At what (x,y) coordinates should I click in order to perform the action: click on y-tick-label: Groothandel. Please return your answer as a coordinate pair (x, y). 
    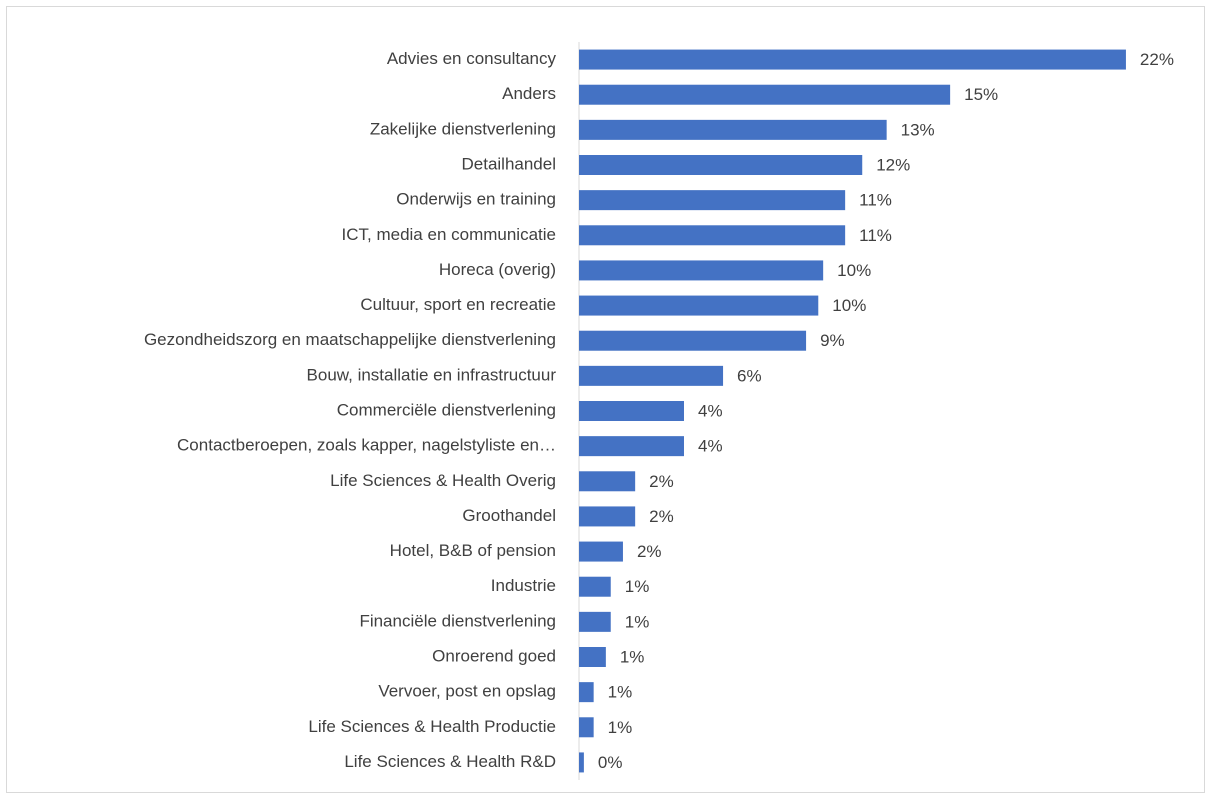
    Looking at the image, I should click on (509, 515).